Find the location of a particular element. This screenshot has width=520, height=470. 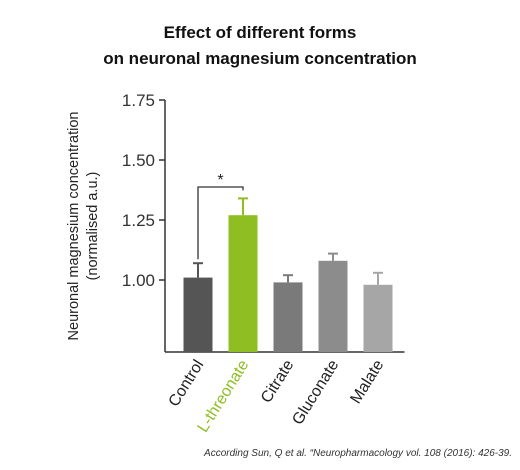

y-axis-label: (normalised a.u.) is located at coordinates (93, 226).